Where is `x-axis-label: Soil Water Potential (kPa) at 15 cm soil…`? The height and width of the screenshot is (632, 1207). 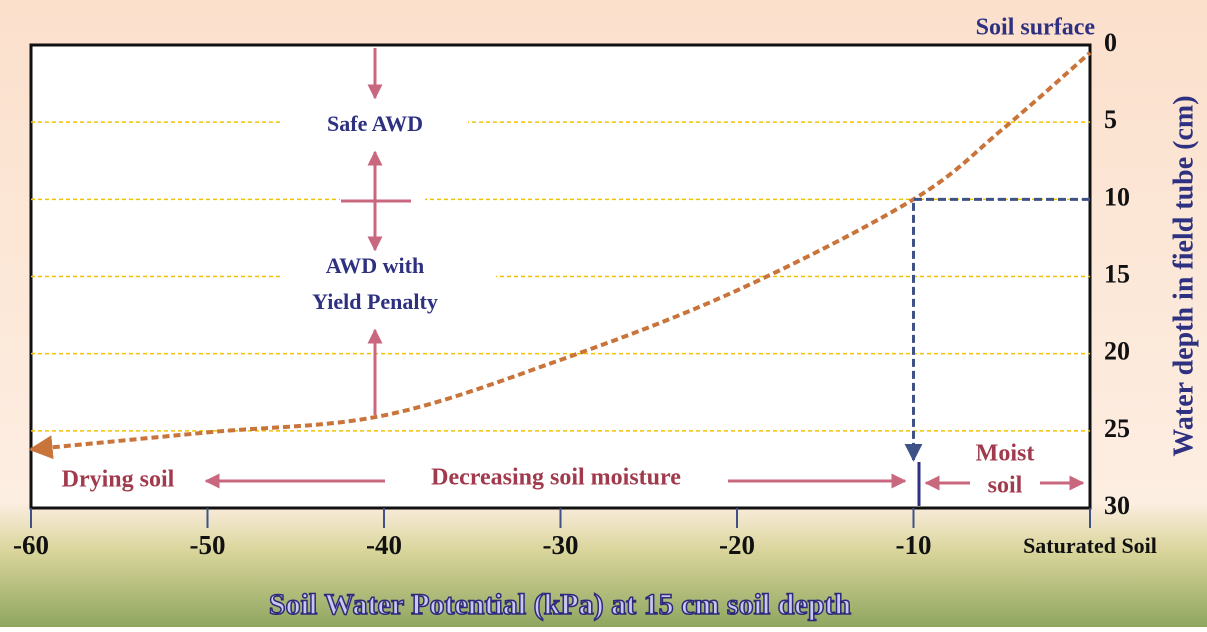
x-axis-label: Soil Water Potential (kPa) at 15 cm soil… is located at coordinates (560, 604).